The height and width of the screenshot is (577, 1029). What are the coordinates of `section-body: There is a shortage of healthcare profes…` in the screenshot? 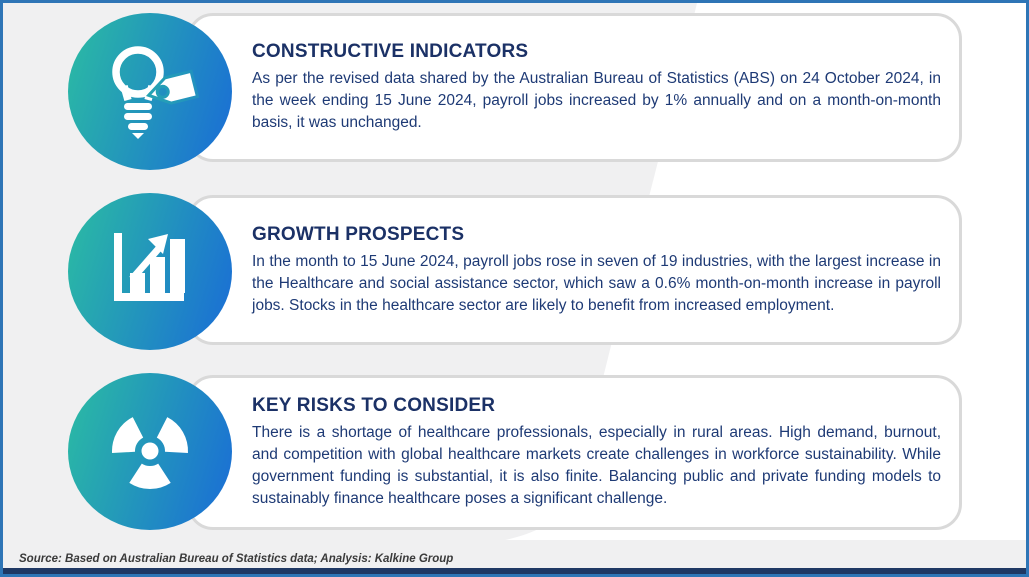 It's located at (596, 465).